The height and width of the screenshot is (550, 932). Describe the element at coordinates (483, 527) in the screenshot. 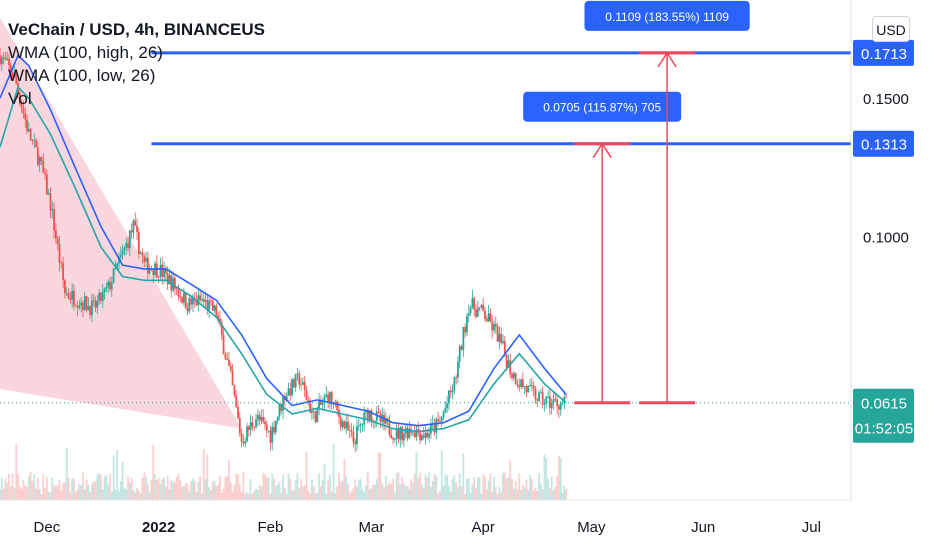

I see `time-tick-label: Apr` at that location.